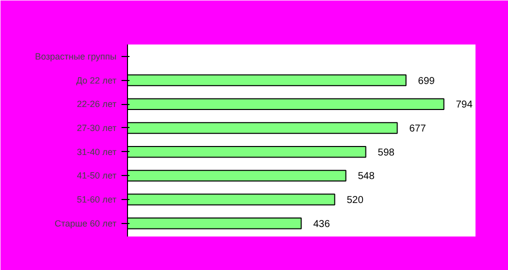 The width and height of the screenshot is (508, 270). What do you see at coordinates (386, 152) in the screenshot?
I see `data-label: 598` at bounding box center [386, 152].